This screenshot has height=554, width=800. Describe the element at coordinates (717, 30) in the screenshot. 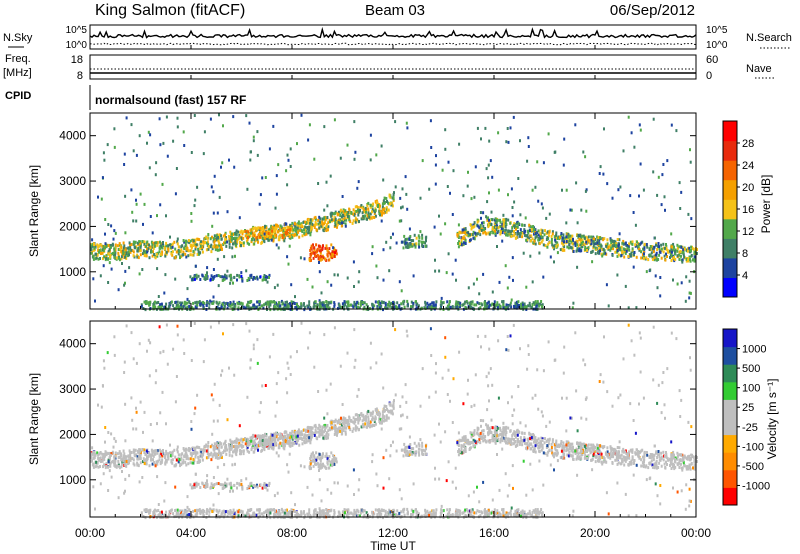

I see `nsearch-tick-top: 10^5` at that location.